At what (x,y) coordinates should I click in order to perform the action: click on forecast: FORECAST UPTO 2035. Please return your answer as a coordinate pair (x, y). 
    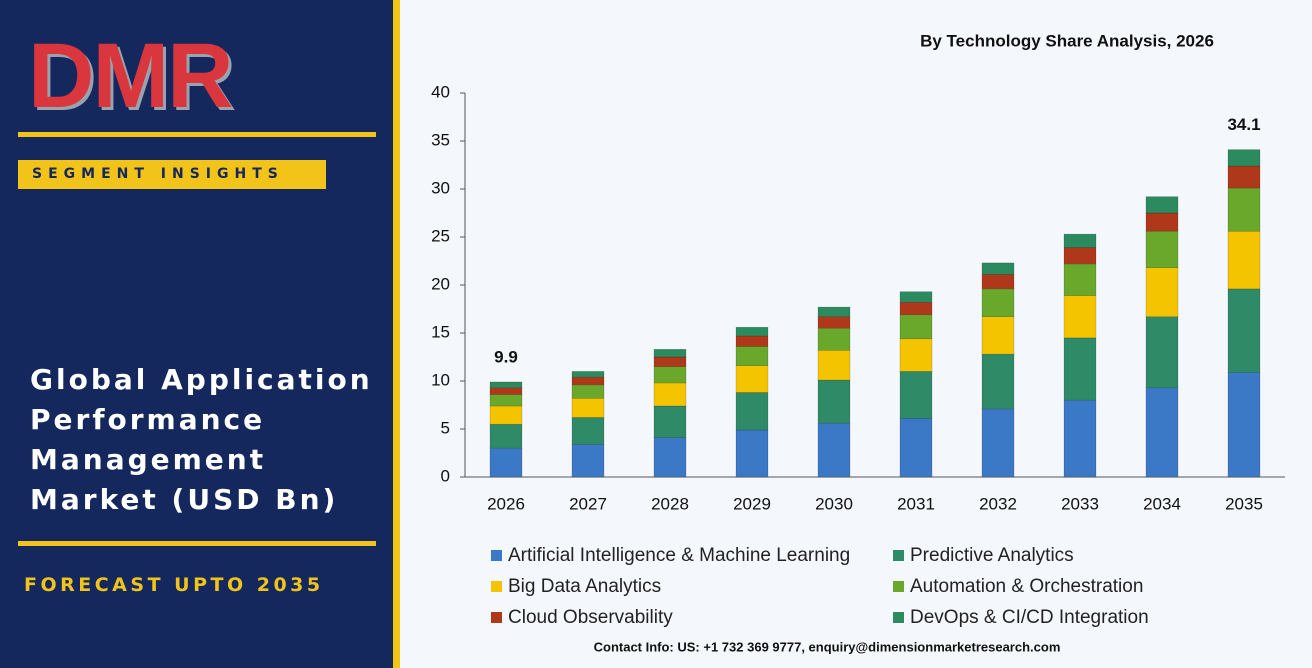
    Looking at the image, I should click on (174, 585).